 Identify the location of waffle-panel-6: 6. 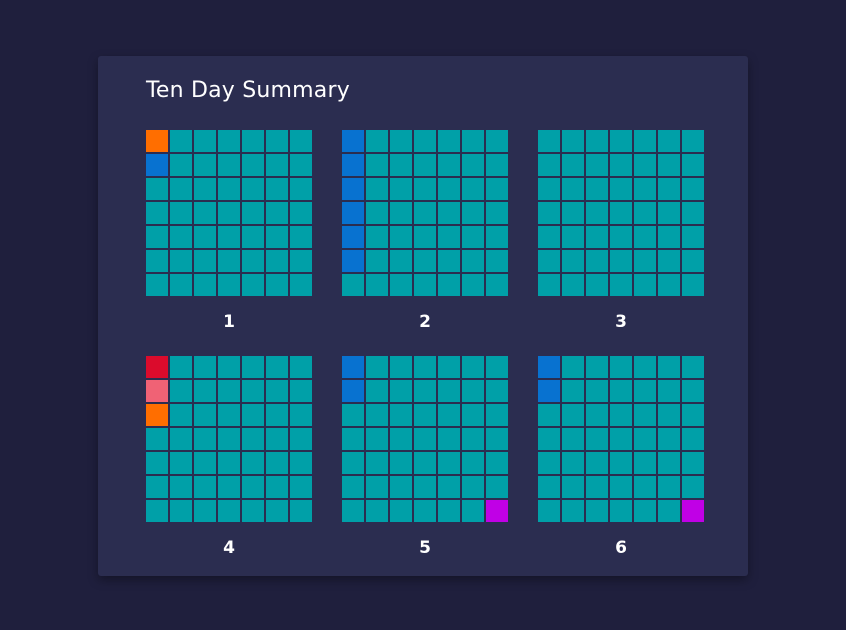
(622, 460).